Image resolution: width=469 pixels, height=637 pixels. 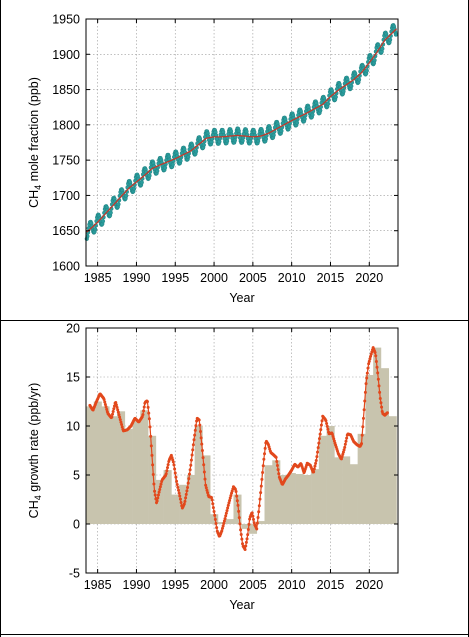 What do you see at coordinates (66, 267) in the screenshot?
I see `y-tick-label: 1600` at bounding box center [66, 267].